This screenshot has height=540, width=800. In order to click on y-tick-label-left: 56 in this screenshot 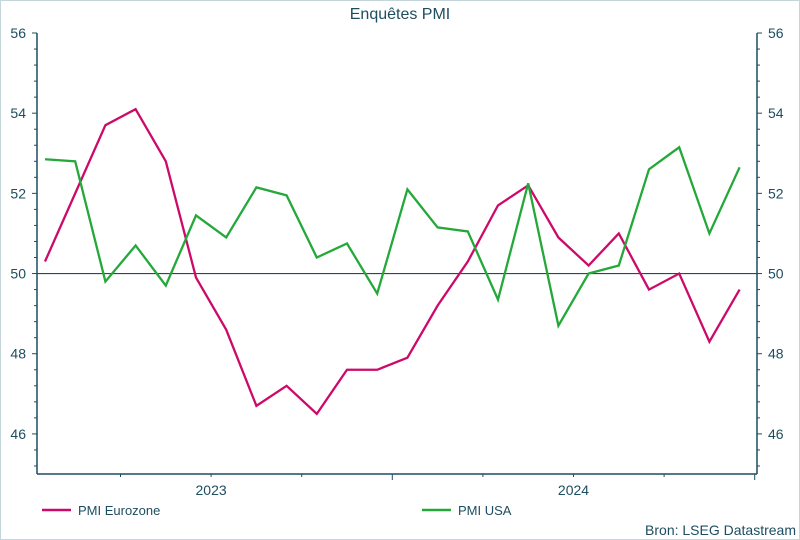, I will do `click(18, 33)`.